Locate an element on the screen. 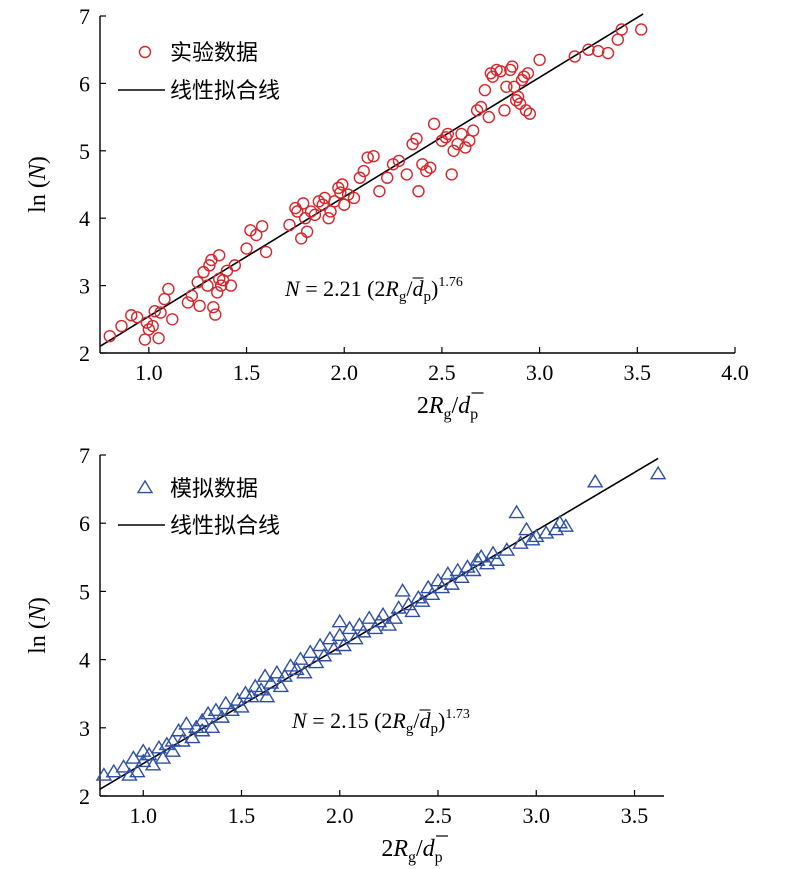 Image resolution: width=800 pixels, height=869 pixels. x-axis-label-slash: / is located at coordinates (455, 406).